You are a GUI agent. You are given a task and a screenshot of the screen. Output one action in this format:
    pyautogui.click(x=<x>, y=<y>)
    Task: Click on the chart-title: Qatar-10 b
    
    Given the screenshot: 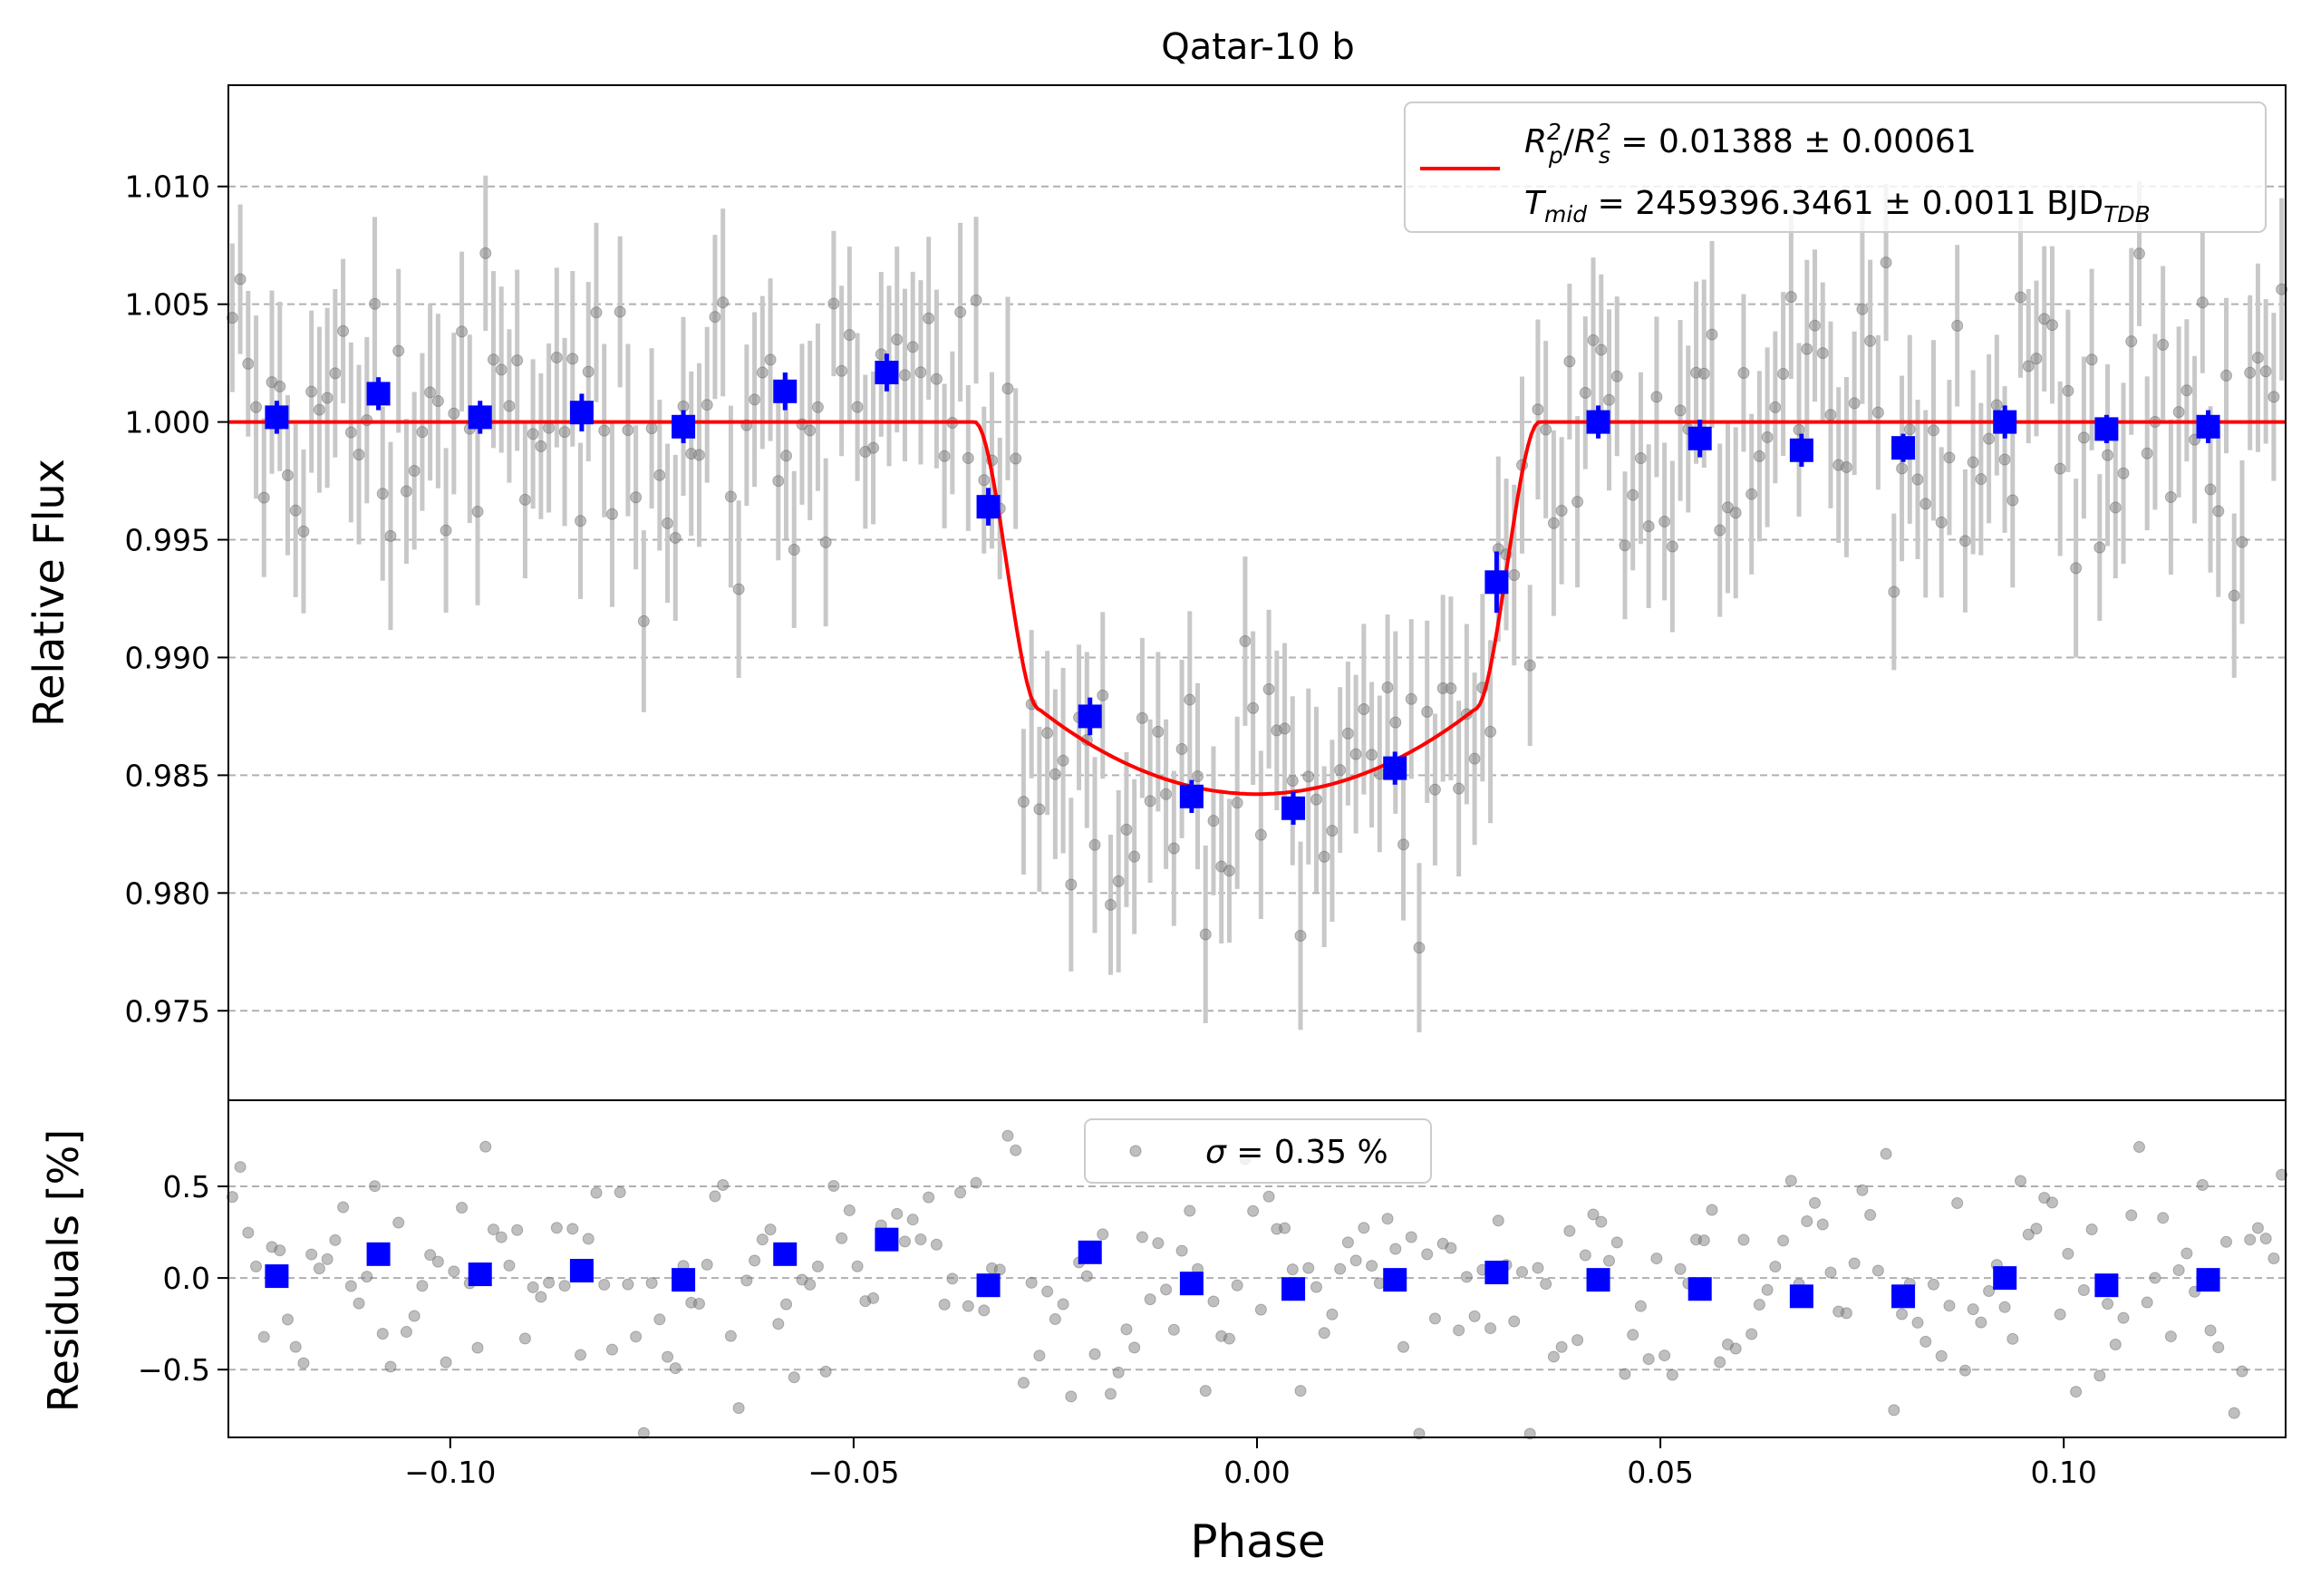 What is the action you would take?
    pyautogui.click(x=1258, y=47)
    